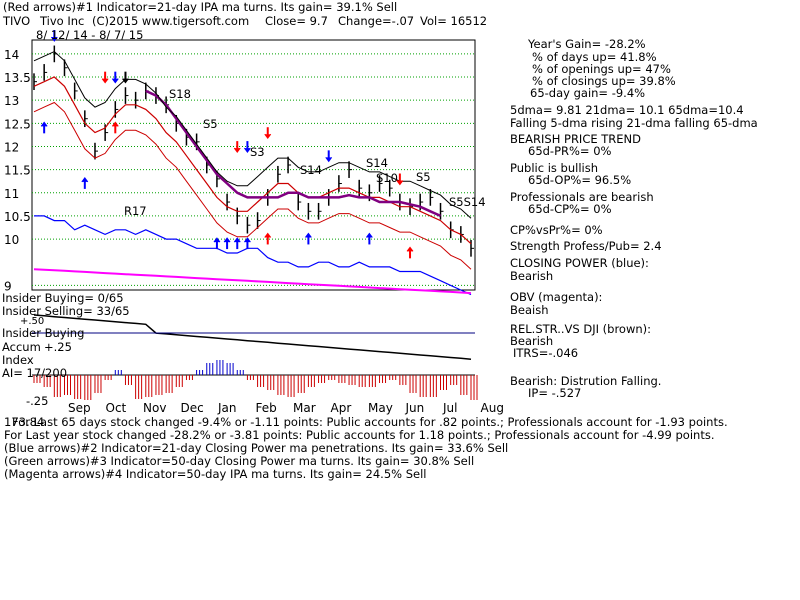 The image size is (800, 600). I want to click on relstr-state: Bearish, so click(532, 341).